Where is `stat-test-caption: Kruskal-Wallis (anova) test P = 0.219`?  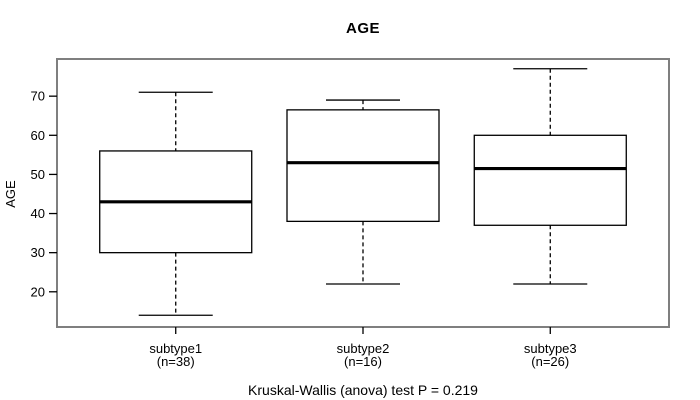 stat-test-caption: Kruskal-Wallis (anova) test P = 0.219 is located at coordinates (363, 390).